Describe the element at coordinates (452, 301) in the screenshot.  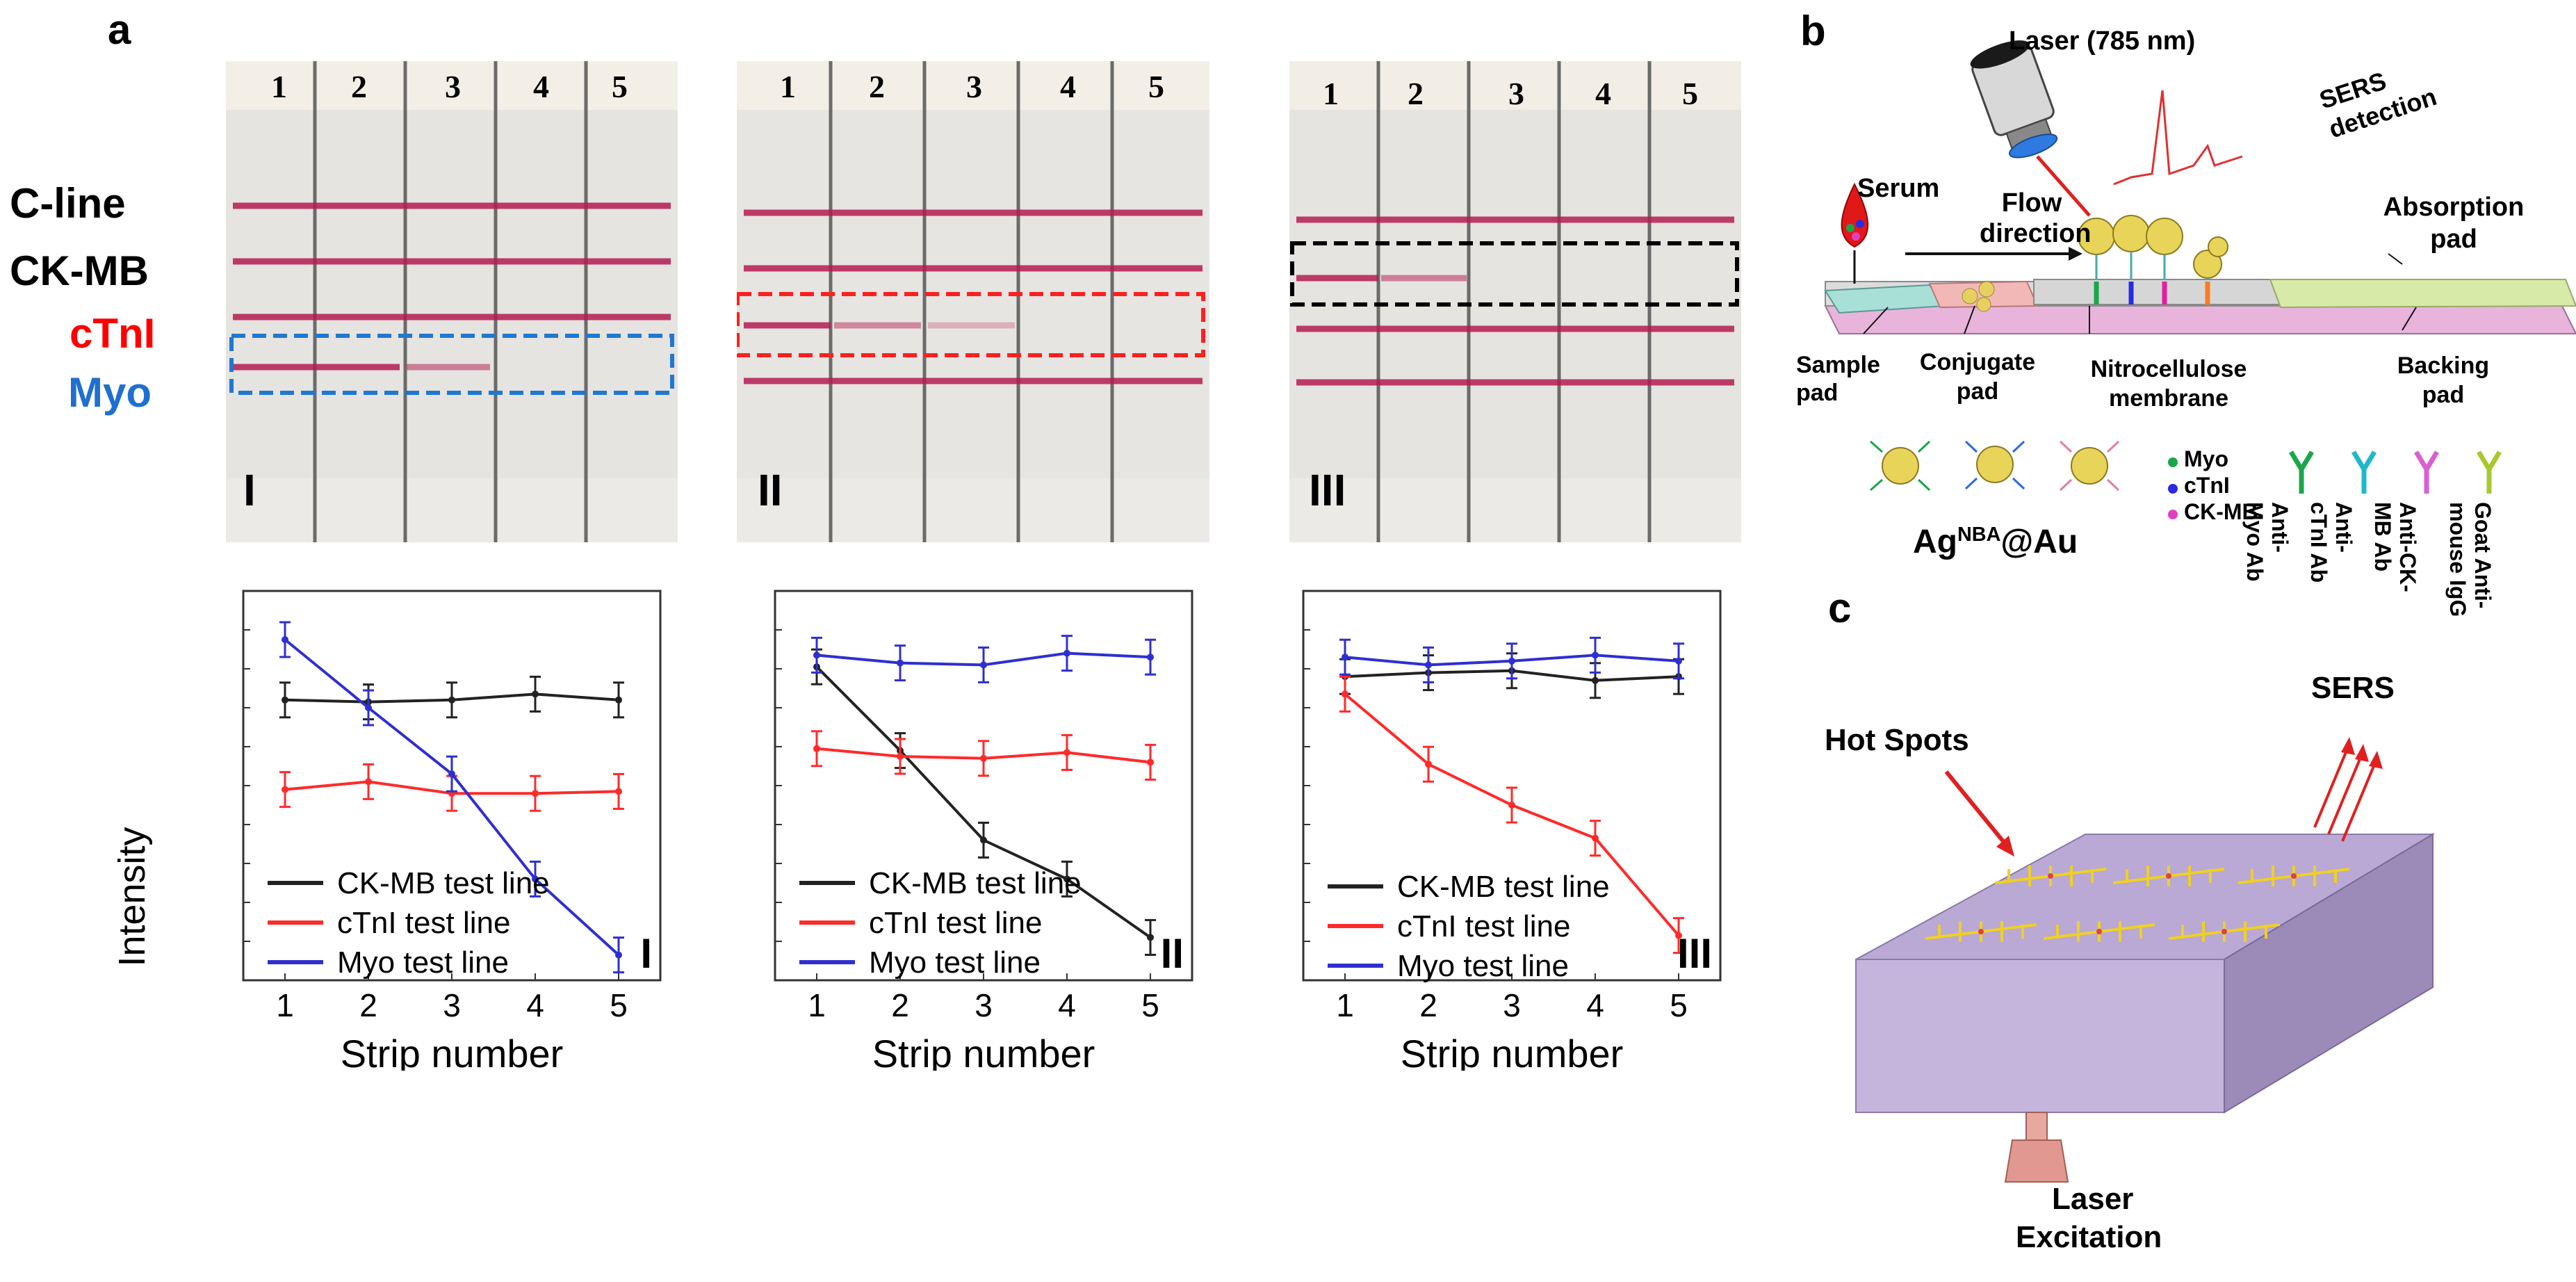
I see `strip-photo-I: 1 2 3 4 5 I` at that location.